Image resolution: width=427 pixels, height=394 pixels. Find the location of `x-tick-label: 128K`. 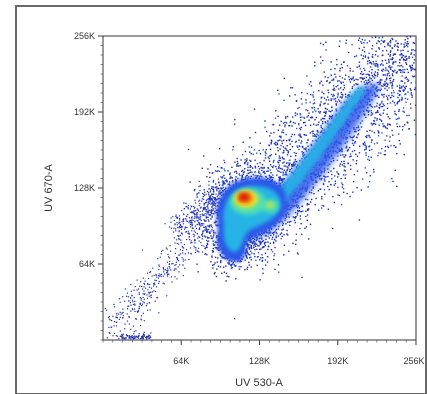

x-tick-label: 128K is located at coordinates (259, 361).